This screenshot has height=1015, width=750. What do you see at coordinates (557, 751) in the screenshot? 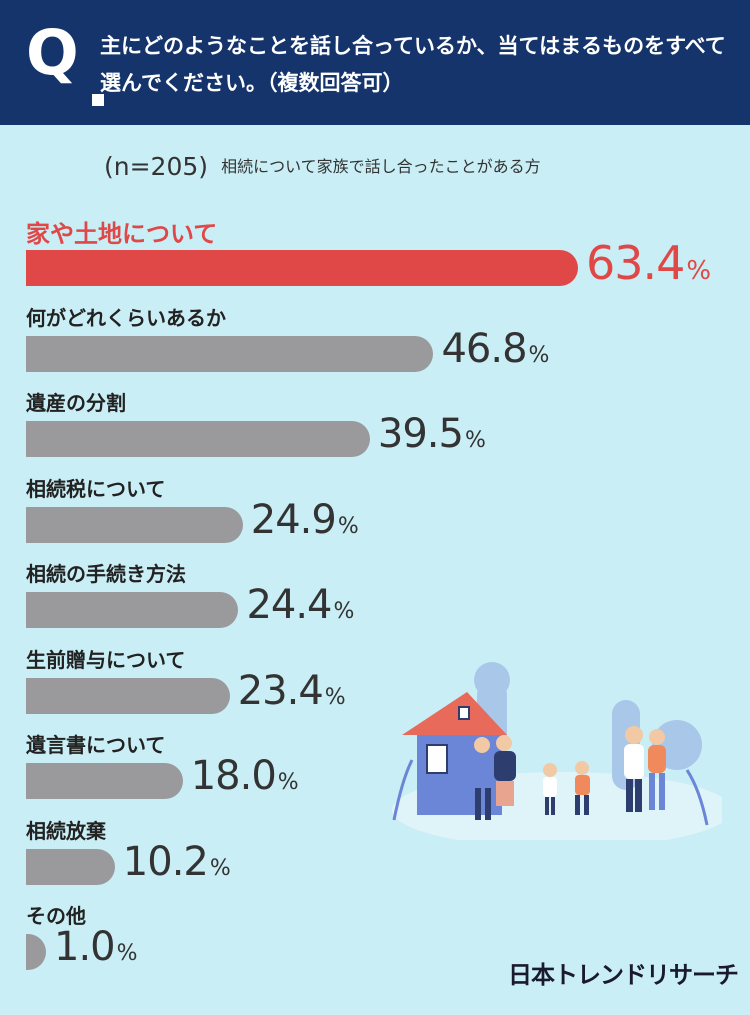
I see `family-house-illustration` at bounding box center [557, 751].